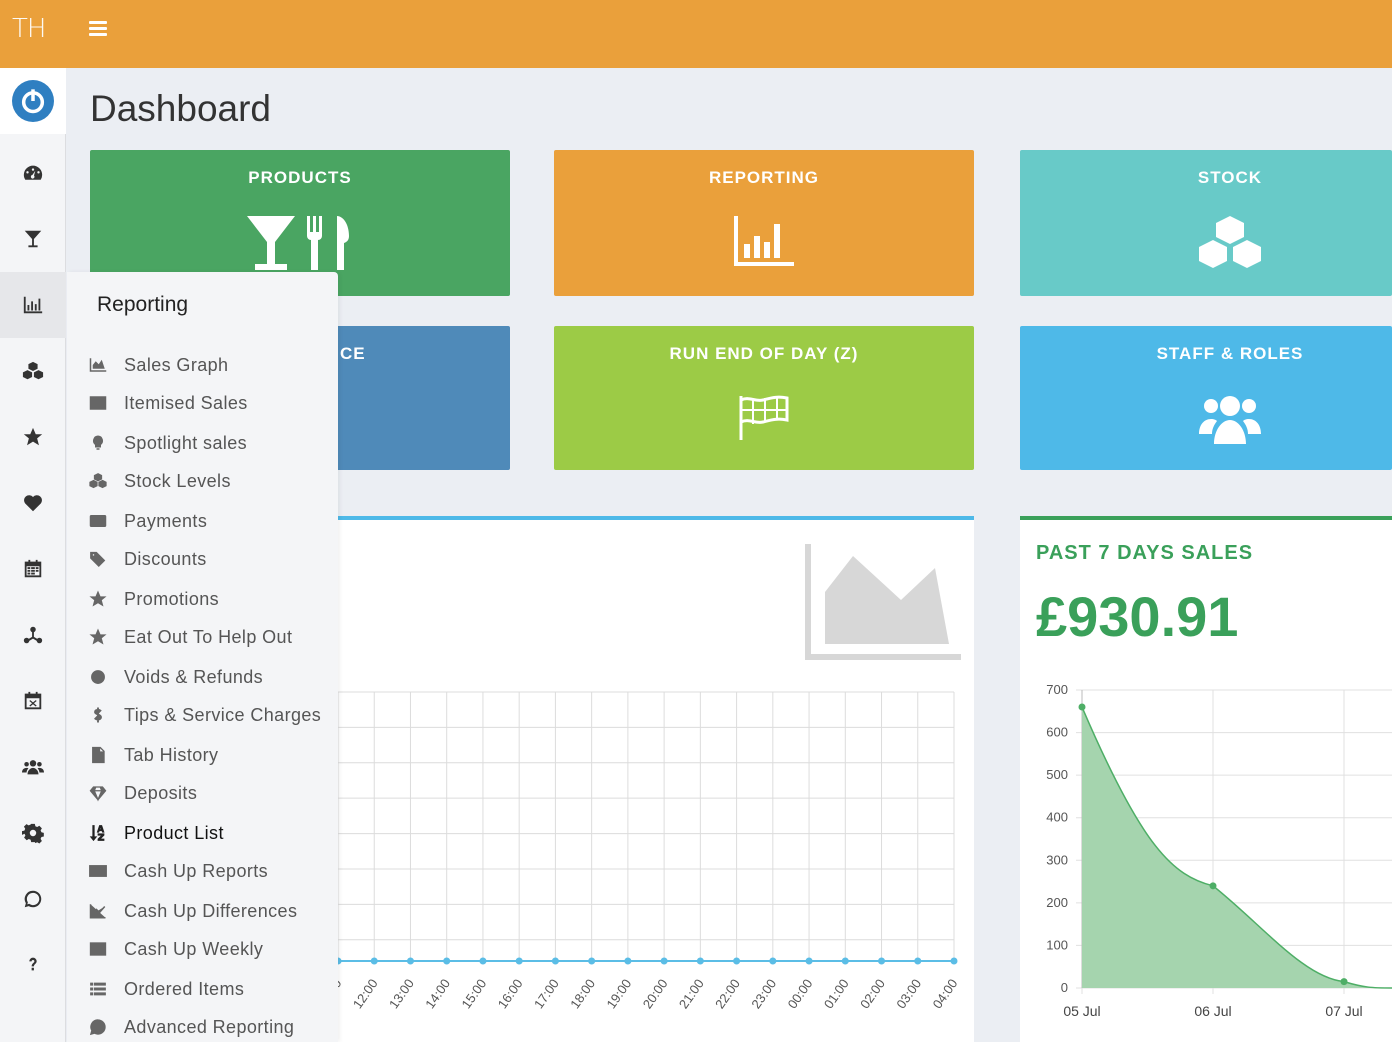  What do you see at coordinates (98, 989) in the screenshot?
I see `list-icon` at bounding box center [98, 989].